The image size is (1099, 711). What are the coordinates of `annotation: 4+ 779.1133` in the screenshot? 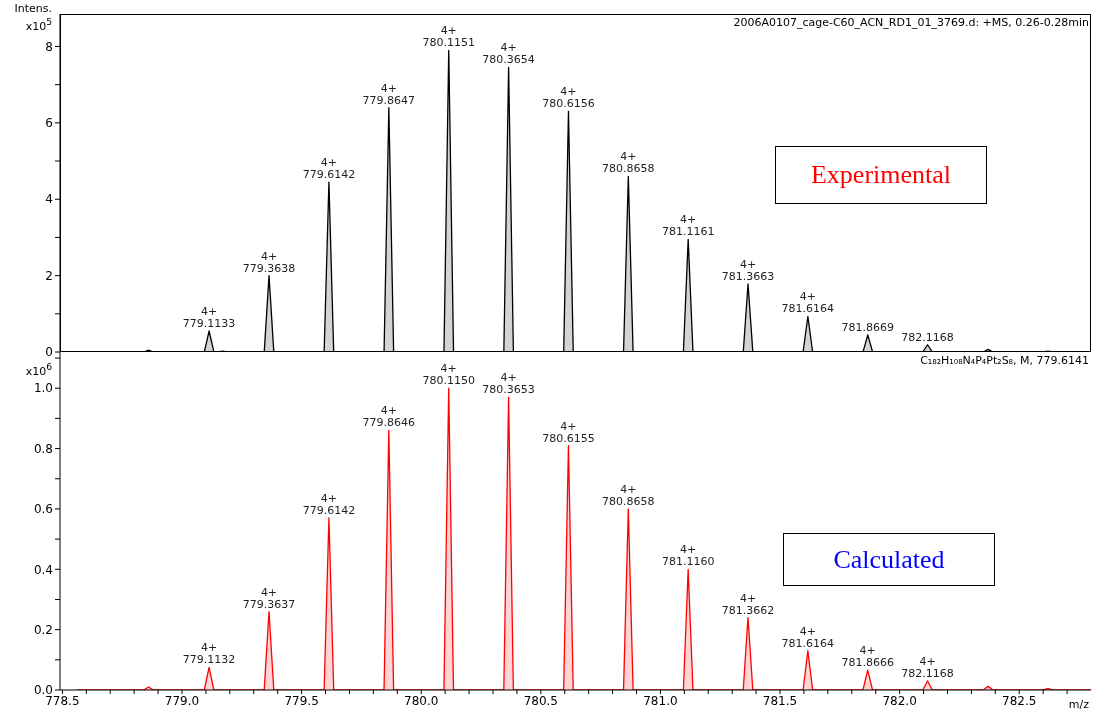 It's located at (209, 317).